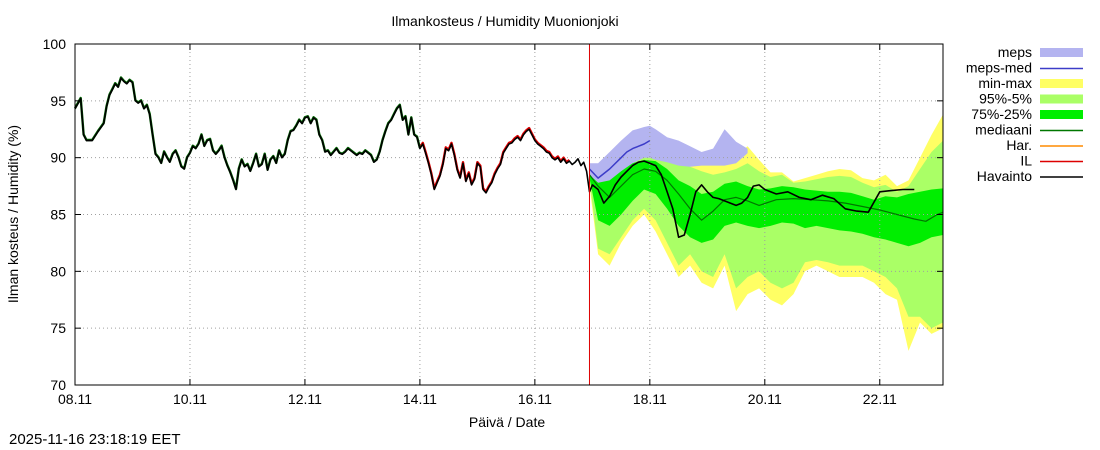  What do you see at coordinates (75, 399) in the screenshot?
I see `x-tick-label: 08.11` at bounding box center [75, 399].